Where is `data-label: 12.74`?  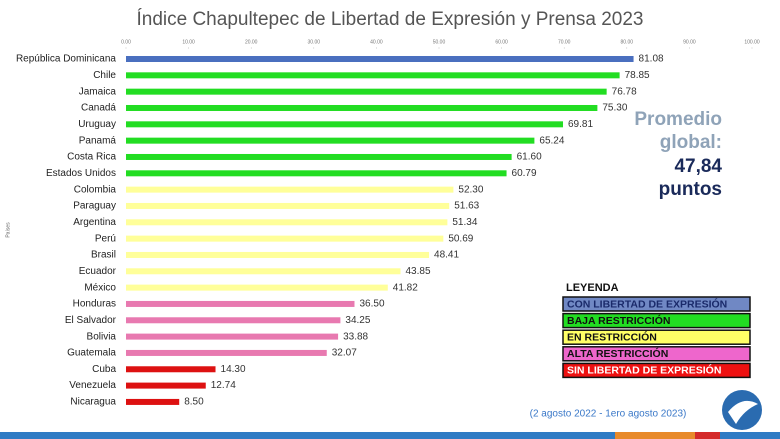 data-label: 12.74 is located at coordinates (223, 385).